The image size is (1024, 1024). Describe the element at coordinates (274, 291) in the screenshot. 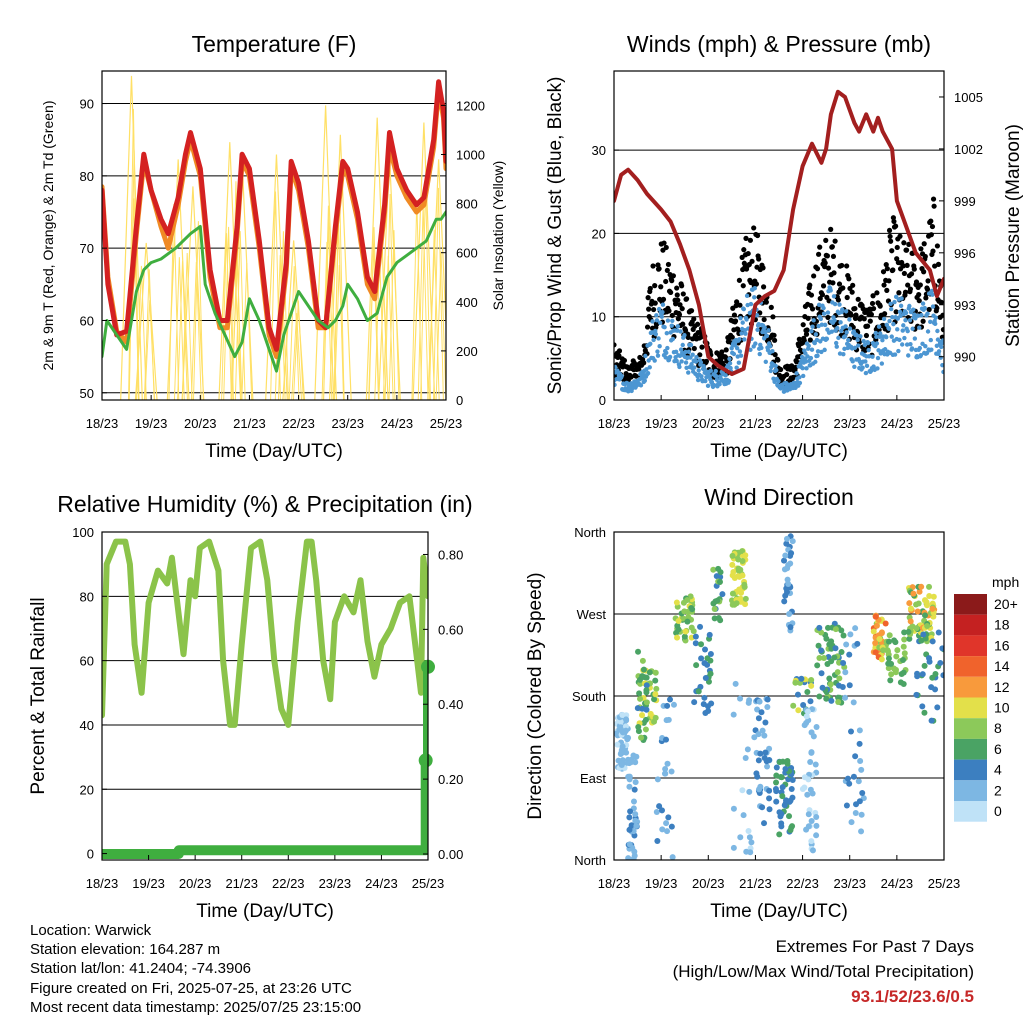

I see `series-line` at that location.